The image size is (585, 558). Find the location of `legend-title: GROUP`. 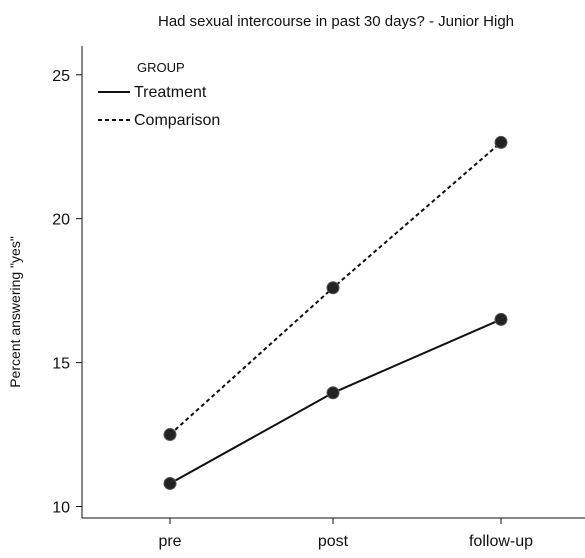

legend-title: GROUP is located at coordinates (161, 67).